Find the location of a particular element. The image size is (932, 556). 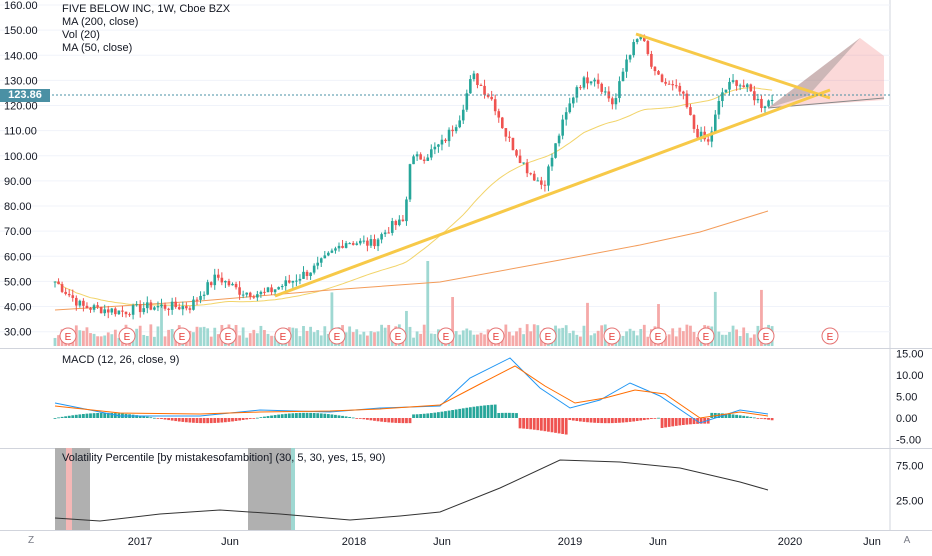

zoom-toggle-button: Z is located at coordinates (31, 540).